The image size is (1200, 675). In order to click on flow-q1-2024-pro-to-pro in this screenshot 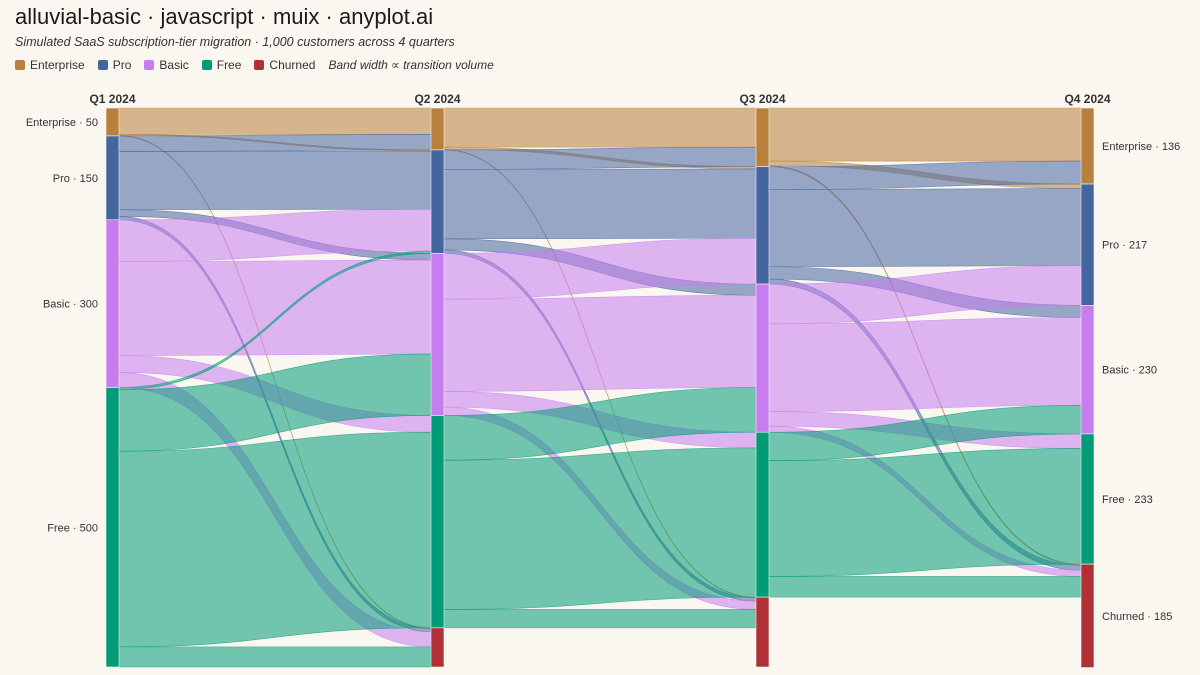, I will do `click(275, 180)`.